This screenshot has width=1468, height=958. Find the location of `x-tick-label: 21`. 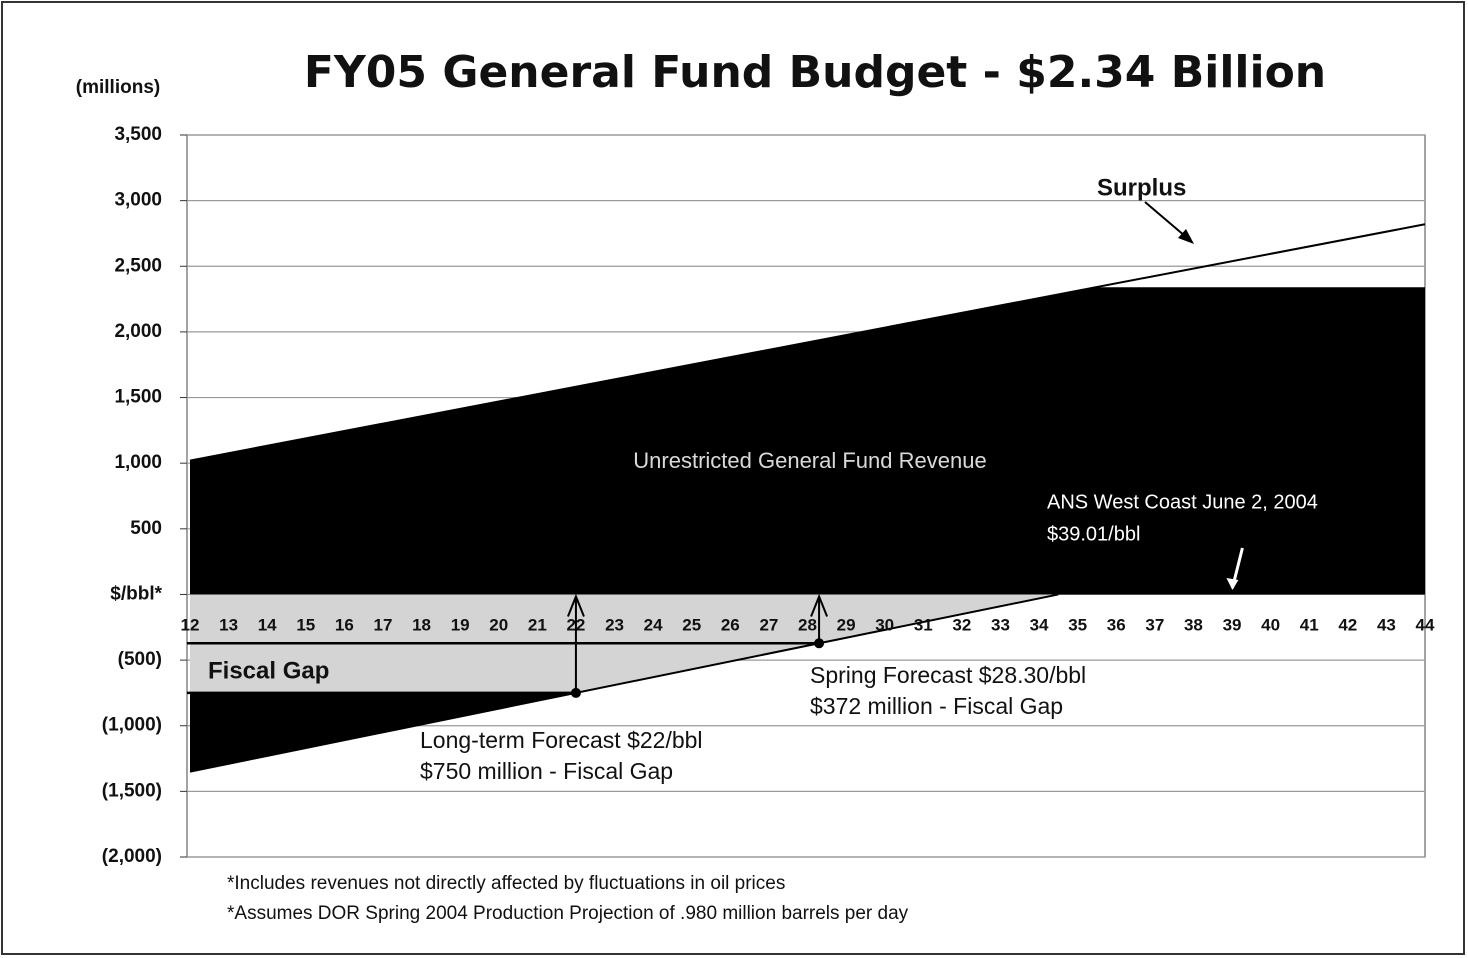

x-tick-label: 21 is located at coordinates (537, 624).